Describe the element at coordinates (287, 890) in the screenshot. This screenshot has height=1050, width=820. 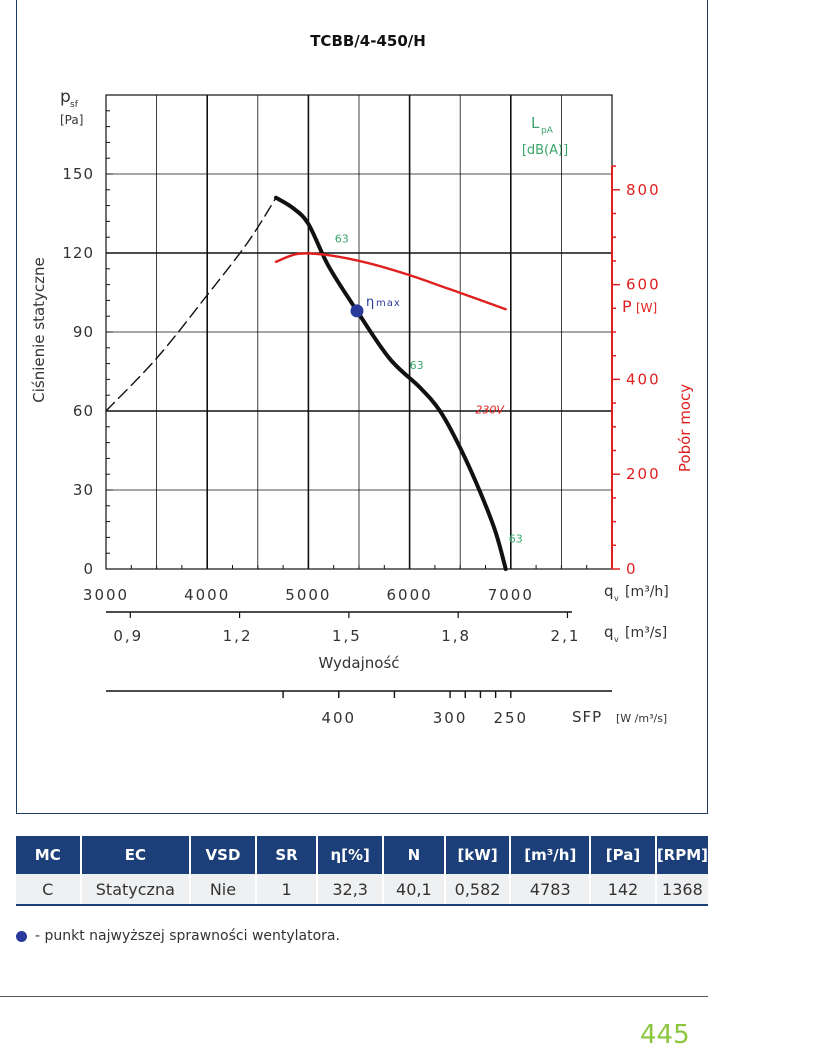
I see `cell-sr: 1` at that location.